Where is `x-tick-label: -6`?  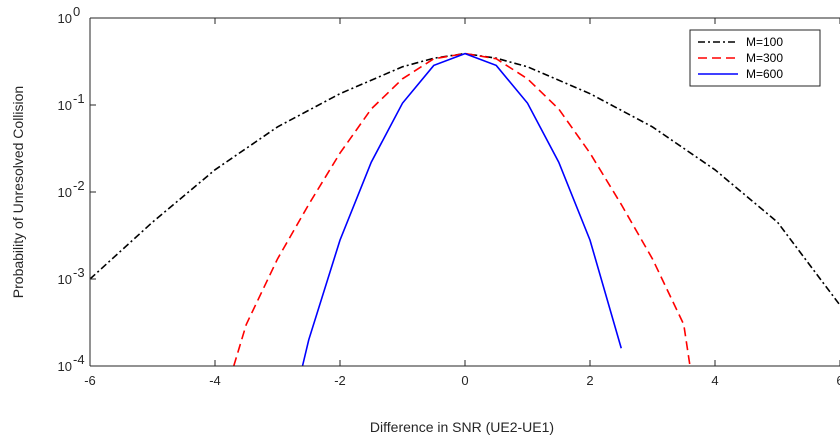 x-tick-label: -6 is located at coordinates (90, 380).